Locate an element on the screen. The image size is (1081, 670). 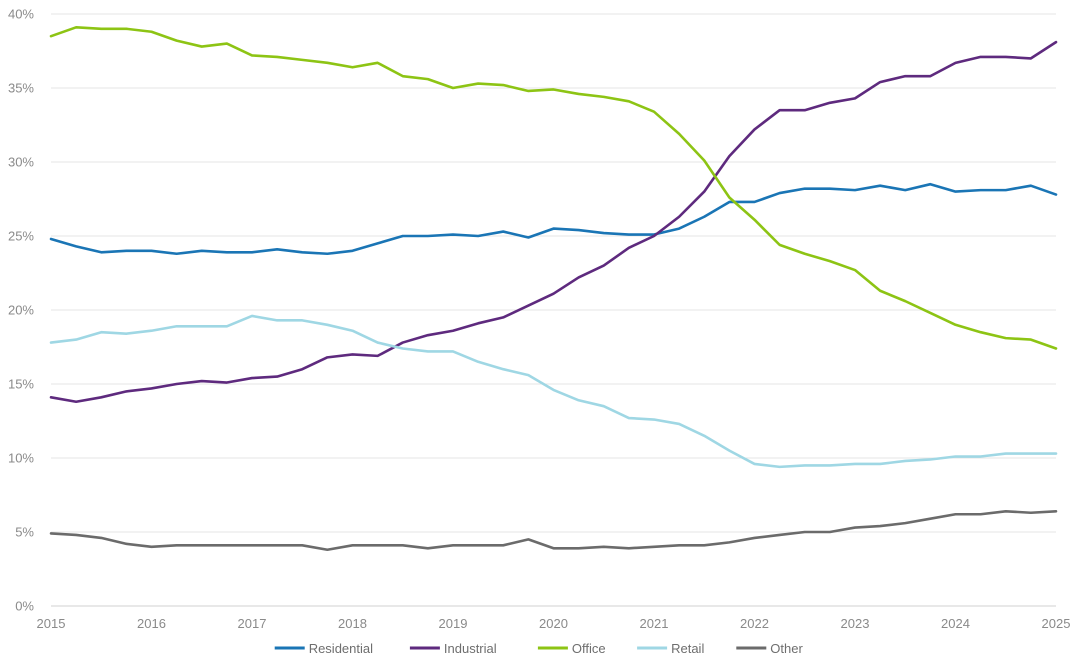
legend-label: Residential is located at coordinates (341, 648).